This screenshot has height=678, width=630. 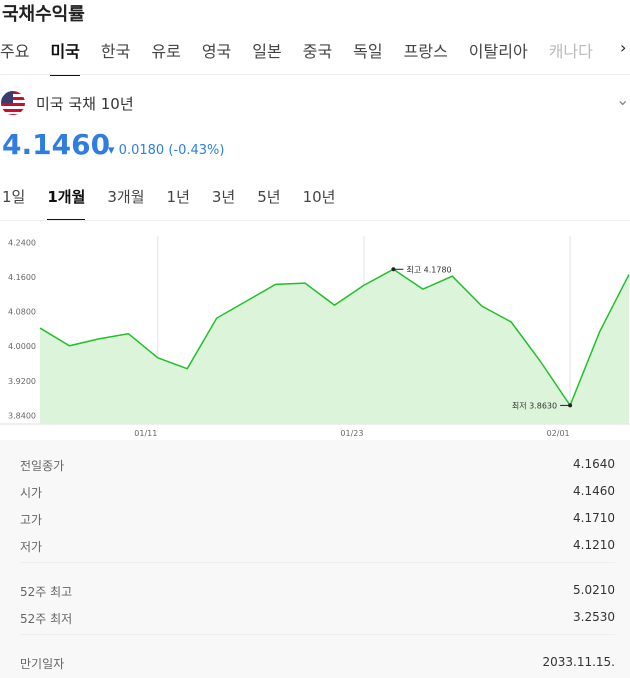 I want to click on country-tab: 중국, so click(x=317, y=51).